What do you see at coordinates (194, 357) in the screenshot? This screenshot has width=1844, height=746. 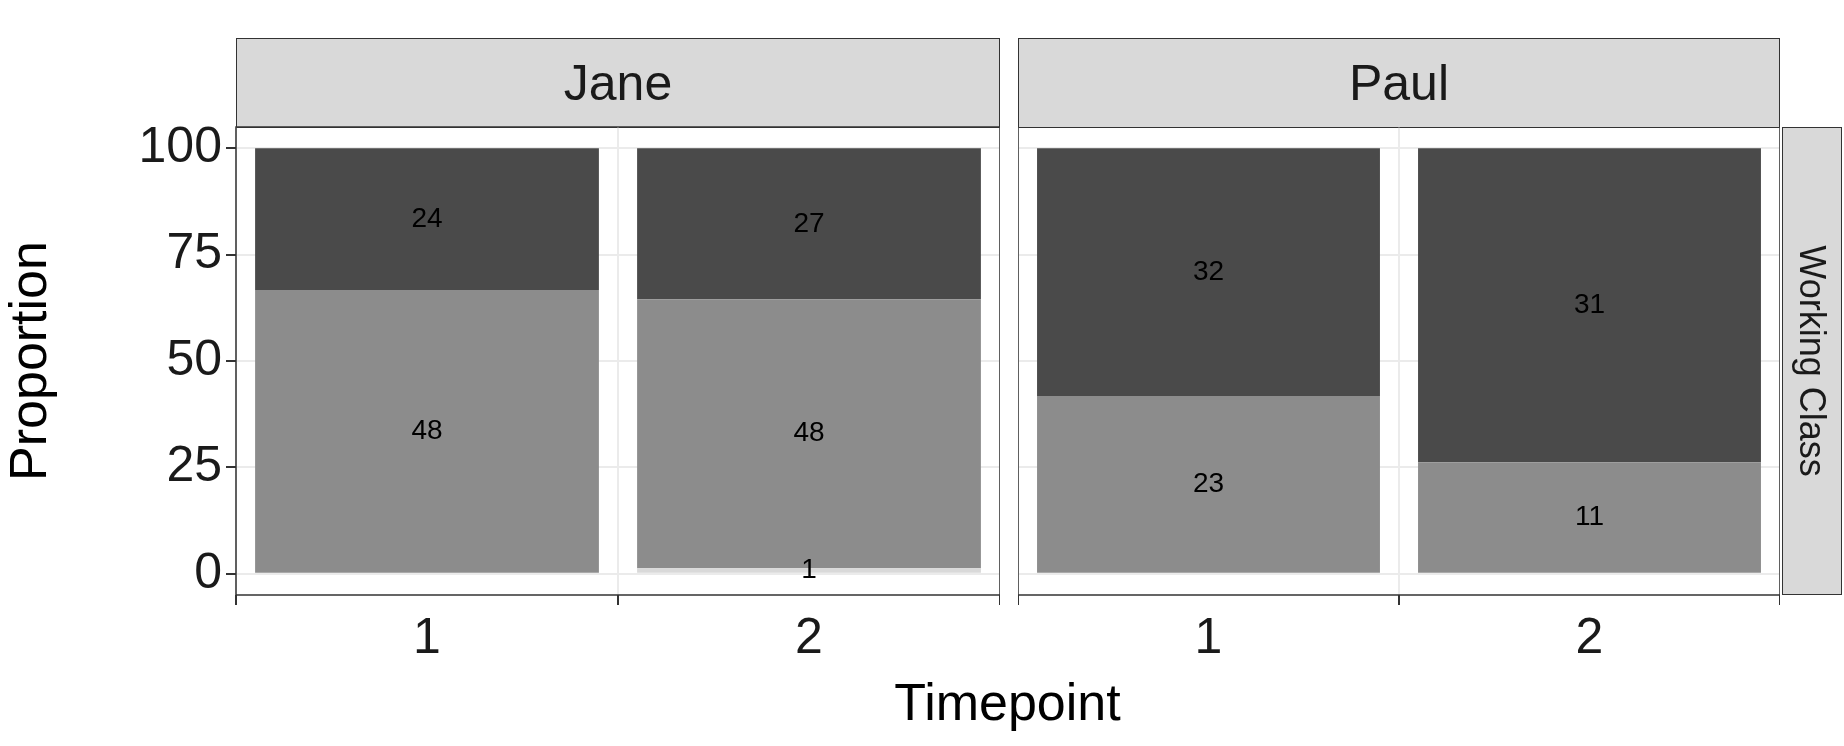 I see `y-tick-label: 50` at bounding box center [194, 357].